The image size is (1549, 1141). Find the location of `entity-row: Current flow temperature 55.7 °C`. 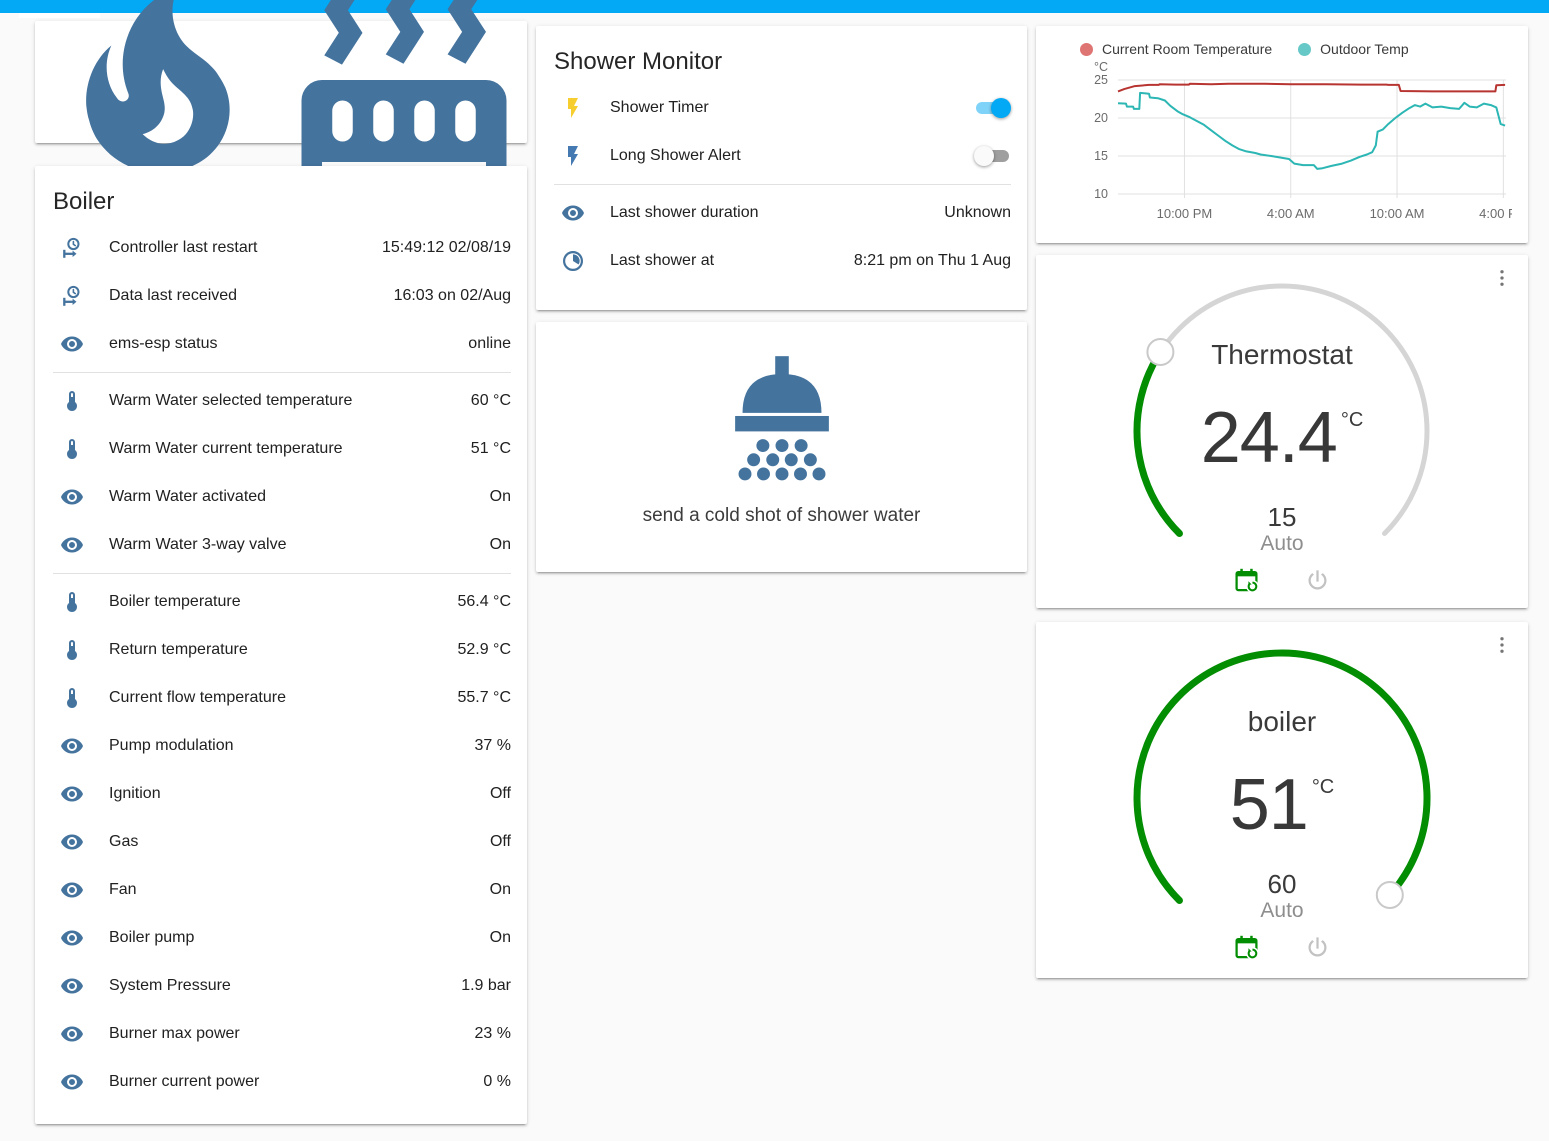

entity-row: Current flow temperature 55.7 °C is located at coordinates (281, 698).